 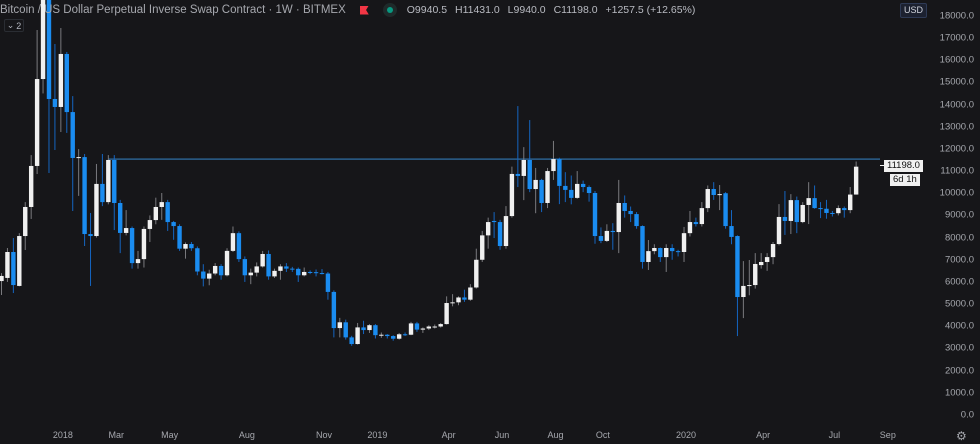 I want to click on collapse-indicators-button: ⌄ 2, so click(x=14, y=25).